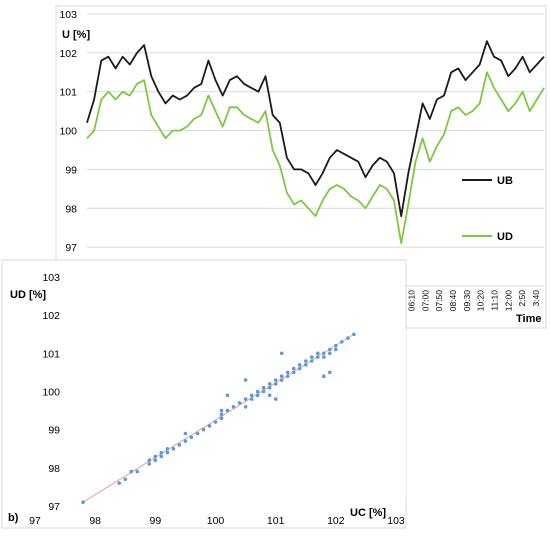  What do you see at coordinates (276, 521) in the screenshot?
I see `x-tick-label-101: 101` at bounding box center [276, 521].